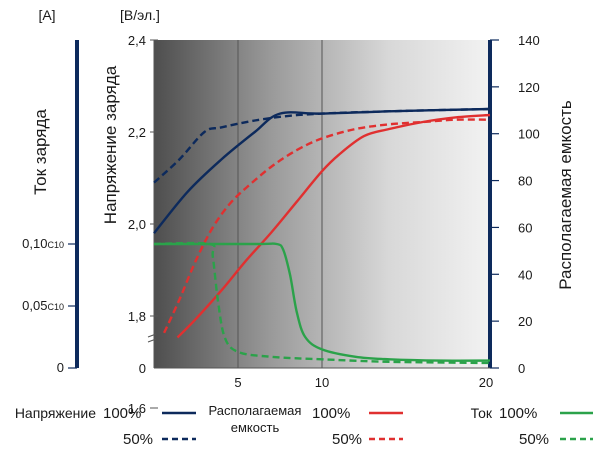  Describe the element at coordinates (55, 413) in the screenshot. I see `legend-group-label: Напряжение` at that location.